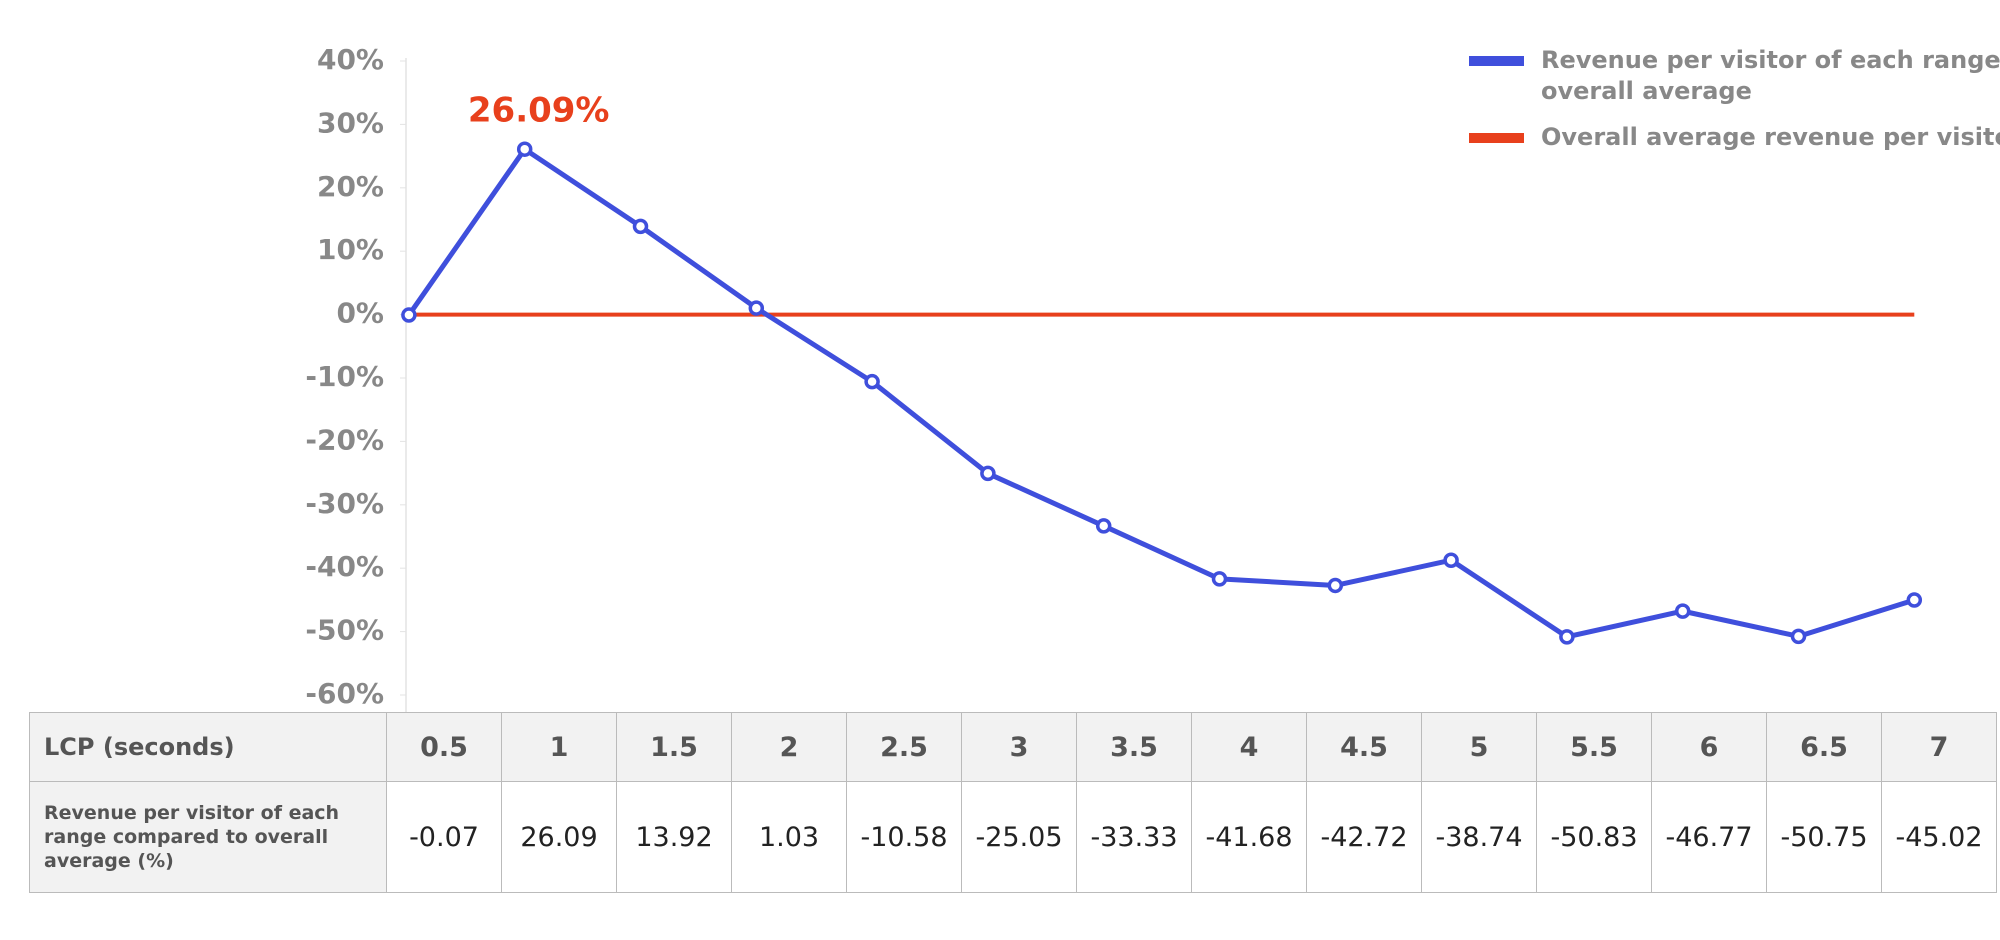  Describe the element at coordinates (1019, 747) in the screenshot. I see `category-cell: 3` at that location.